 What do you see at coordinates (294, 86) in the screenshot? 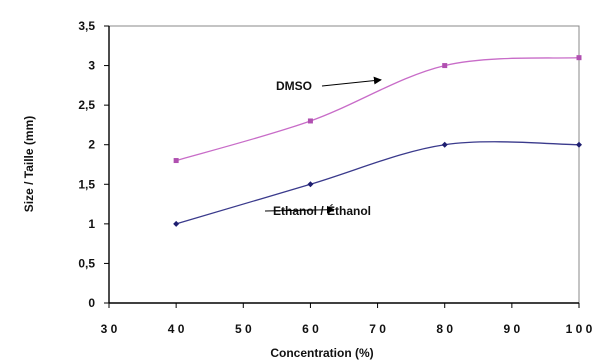
I see `series-label-0: DMSO` at bounding box center [294, 86].